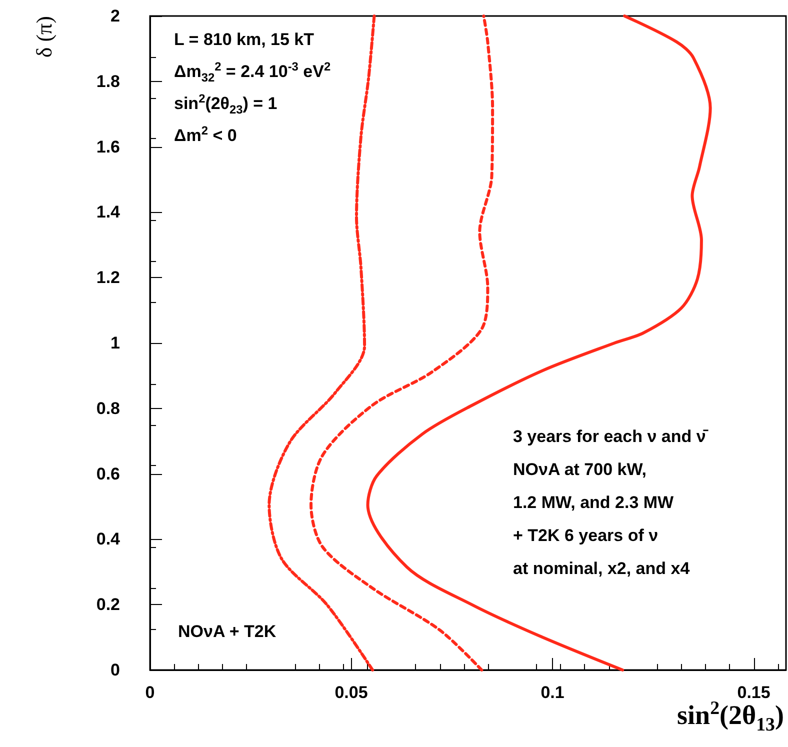 This screenshot has width=788, height=747. I want to click on y-tick-label: 1.8, so click(108, 81).